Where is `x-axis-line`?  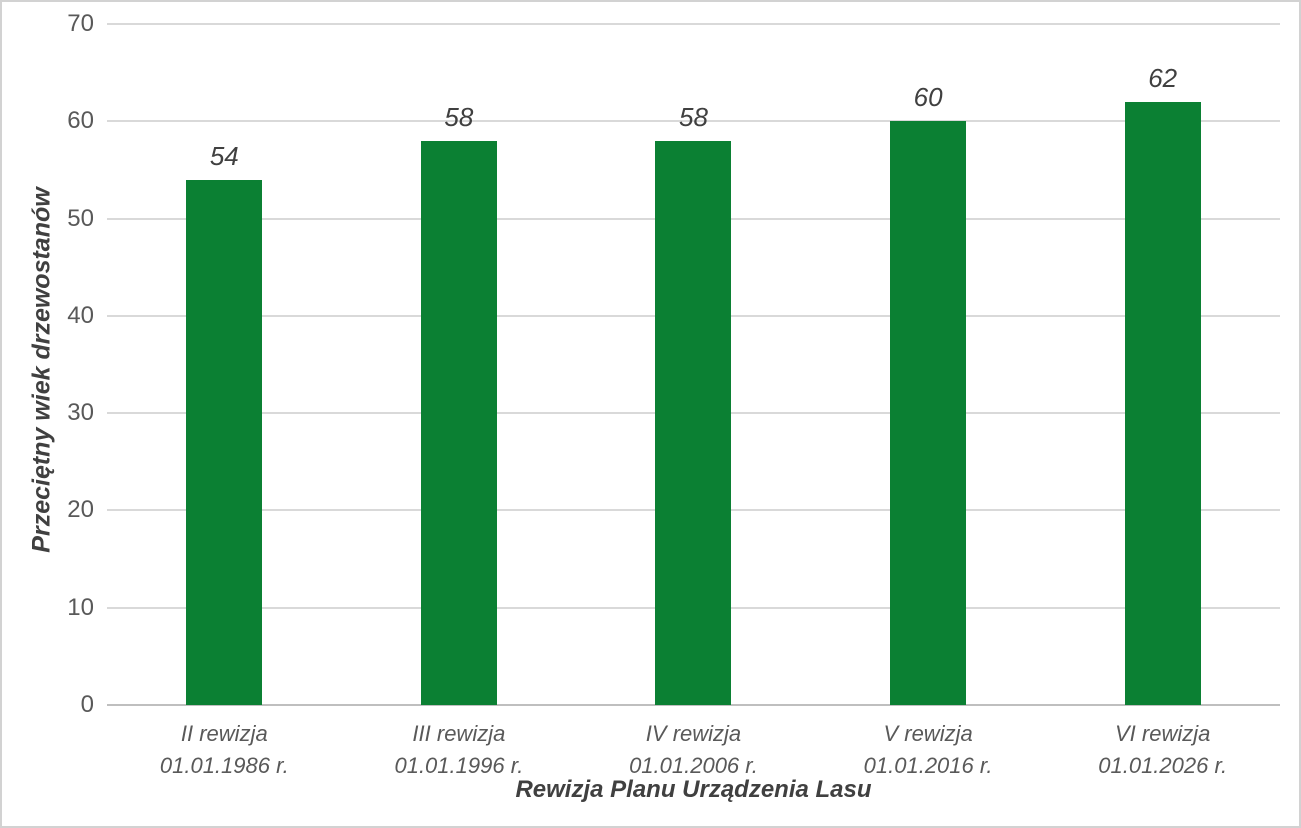
x-axis-line is located at coordinates (693, 705).